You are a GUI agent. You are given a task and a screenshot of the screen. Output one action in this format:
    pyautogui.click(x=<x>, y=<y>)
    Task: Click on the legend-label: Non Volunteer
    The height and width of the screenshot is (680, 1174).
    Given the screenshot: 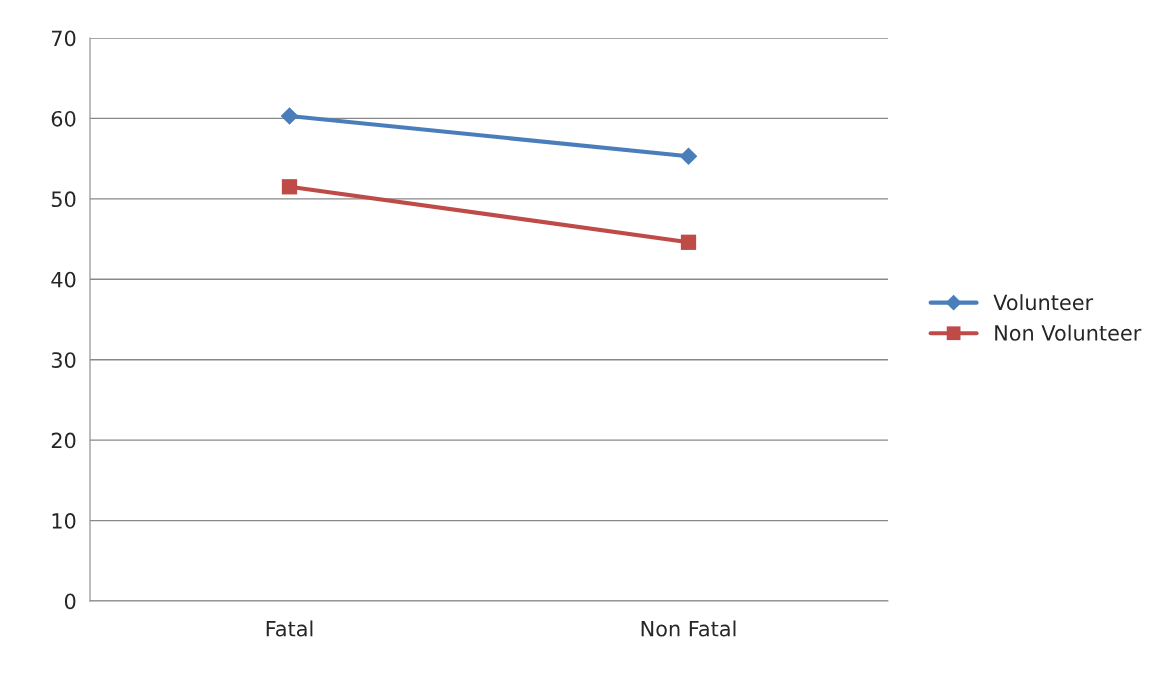 What is the action you would take?
    pyautogui.click(x=1068, y=332)
    